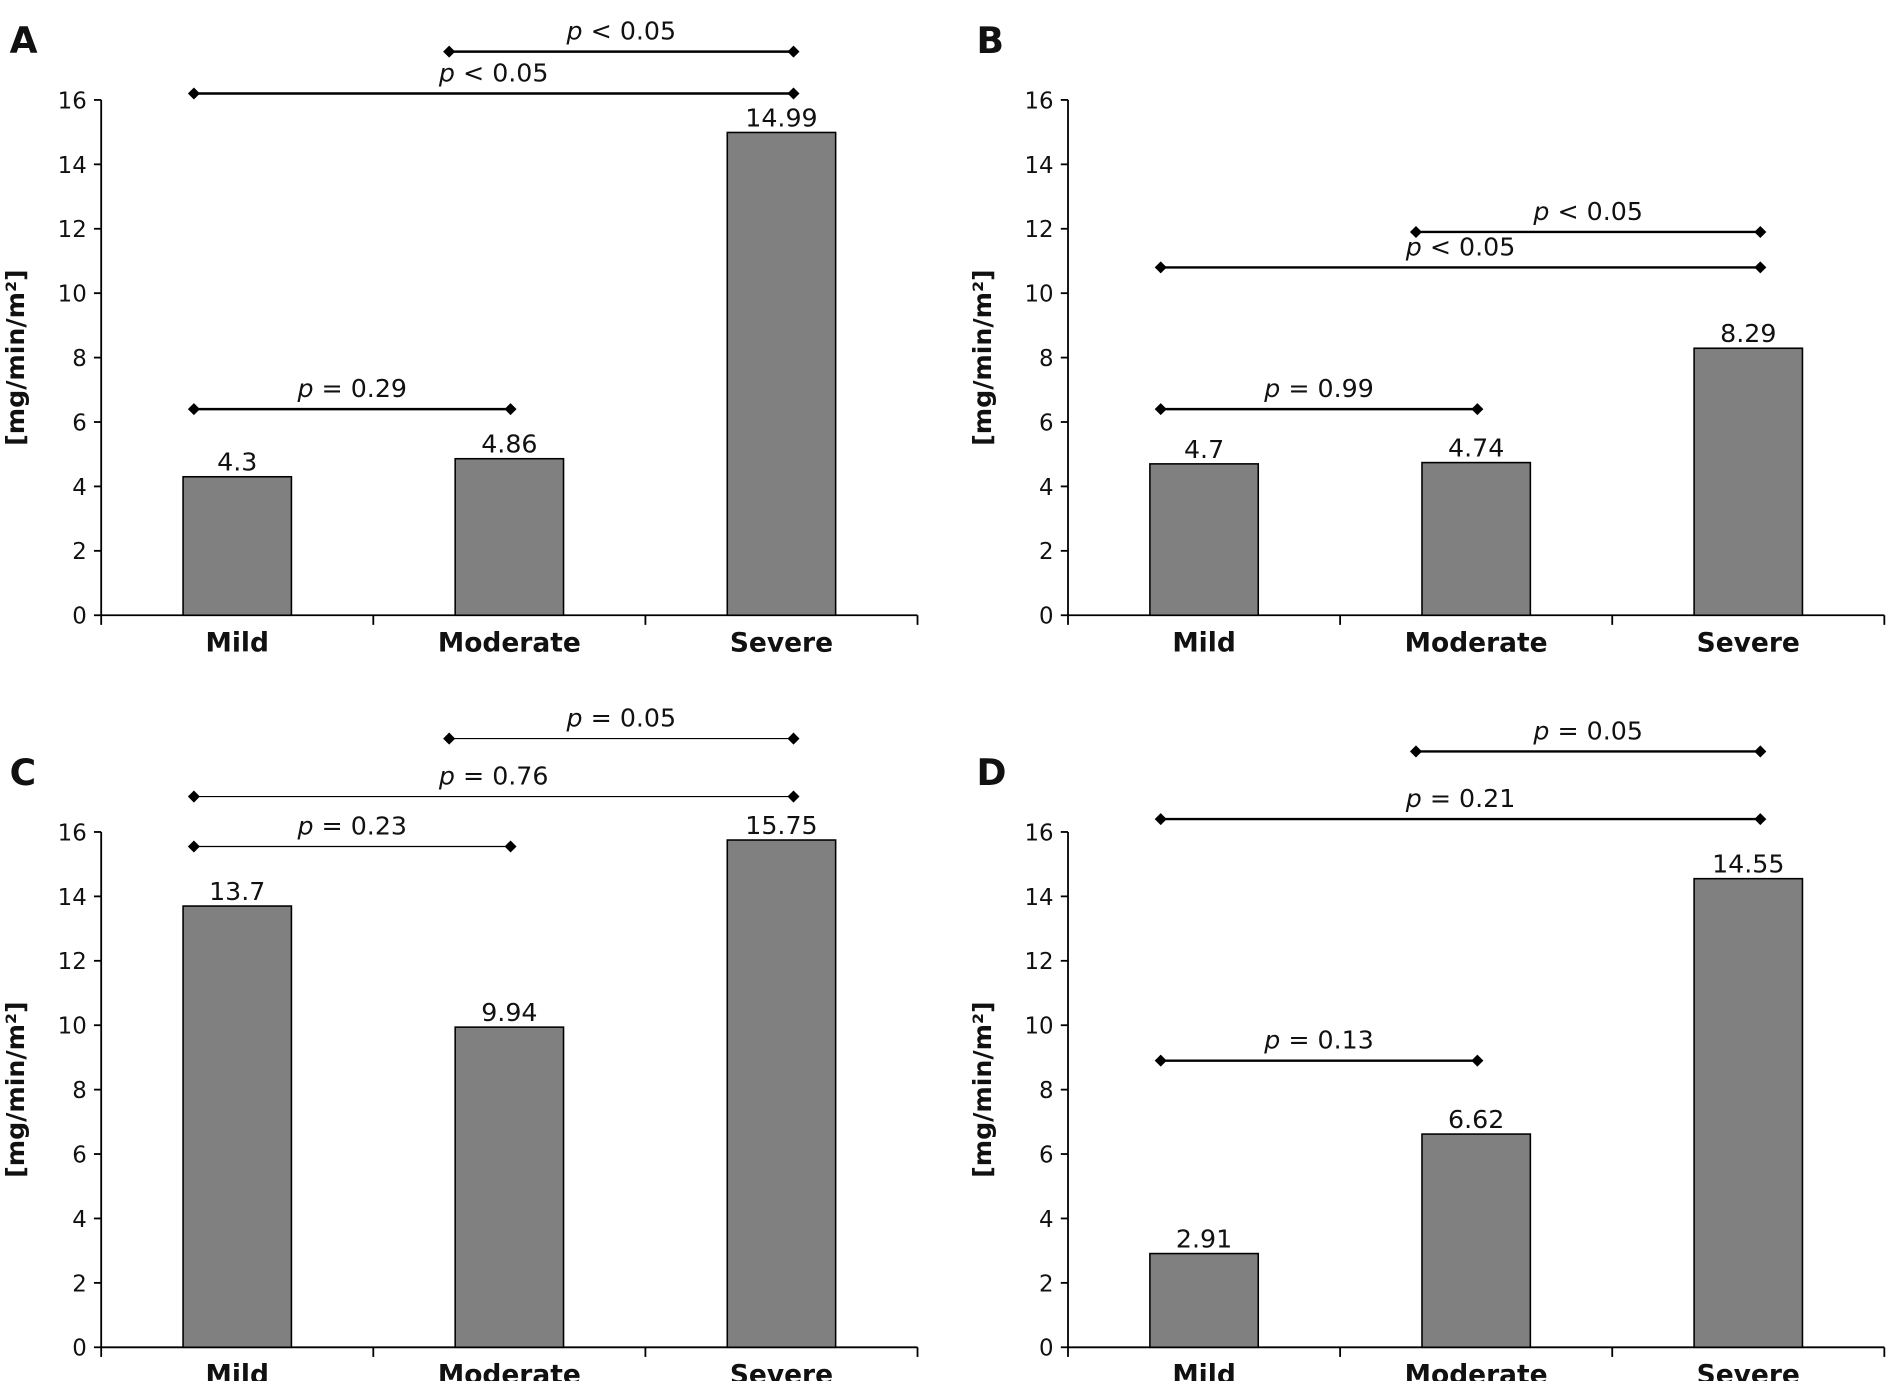  What do you see at coordinates (23, 772) in the screenshot?
I see `panel-letter: C` at bounding box center [23, 772].